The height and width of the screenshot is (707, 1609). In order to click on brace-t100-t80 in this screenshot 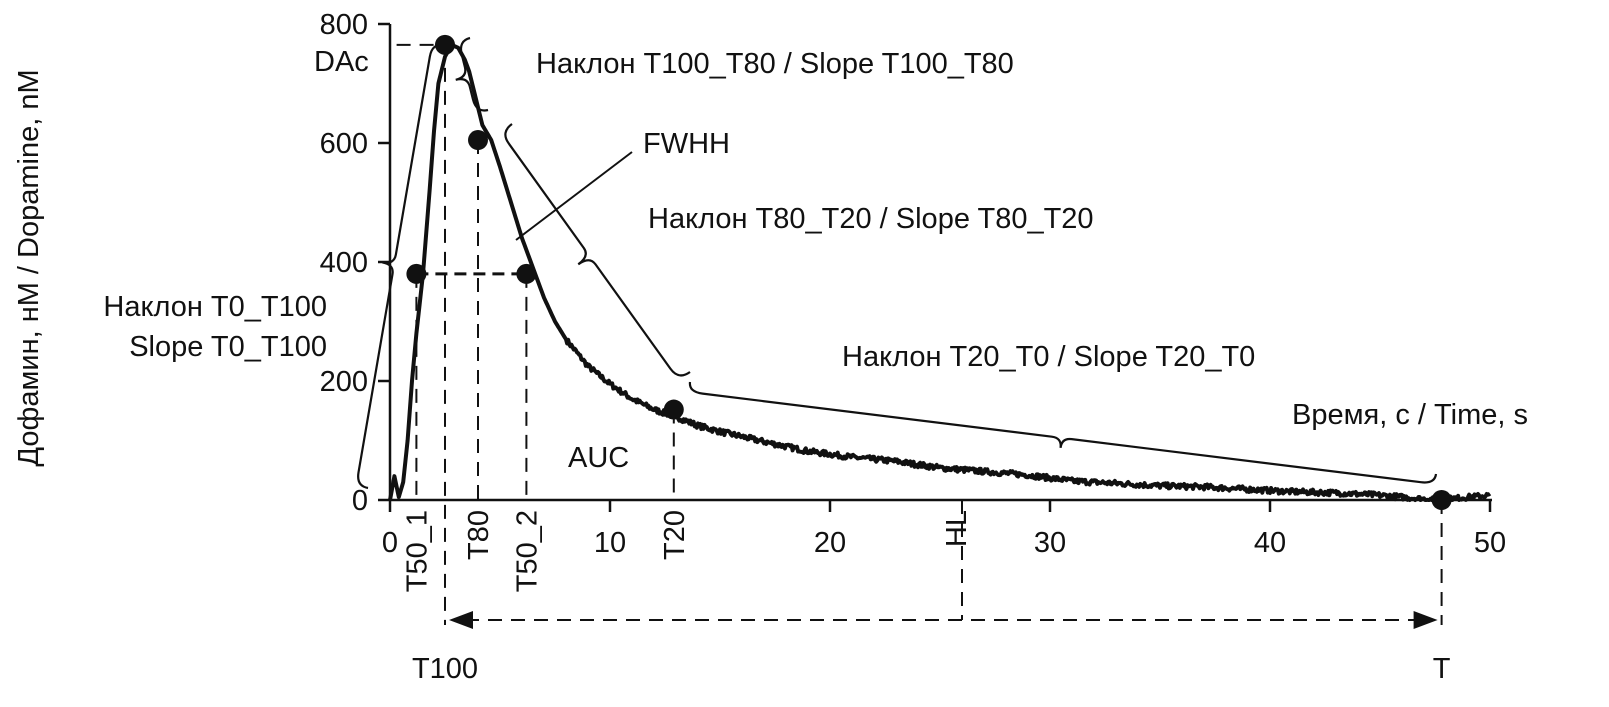, I will do `click(472, 74)`.